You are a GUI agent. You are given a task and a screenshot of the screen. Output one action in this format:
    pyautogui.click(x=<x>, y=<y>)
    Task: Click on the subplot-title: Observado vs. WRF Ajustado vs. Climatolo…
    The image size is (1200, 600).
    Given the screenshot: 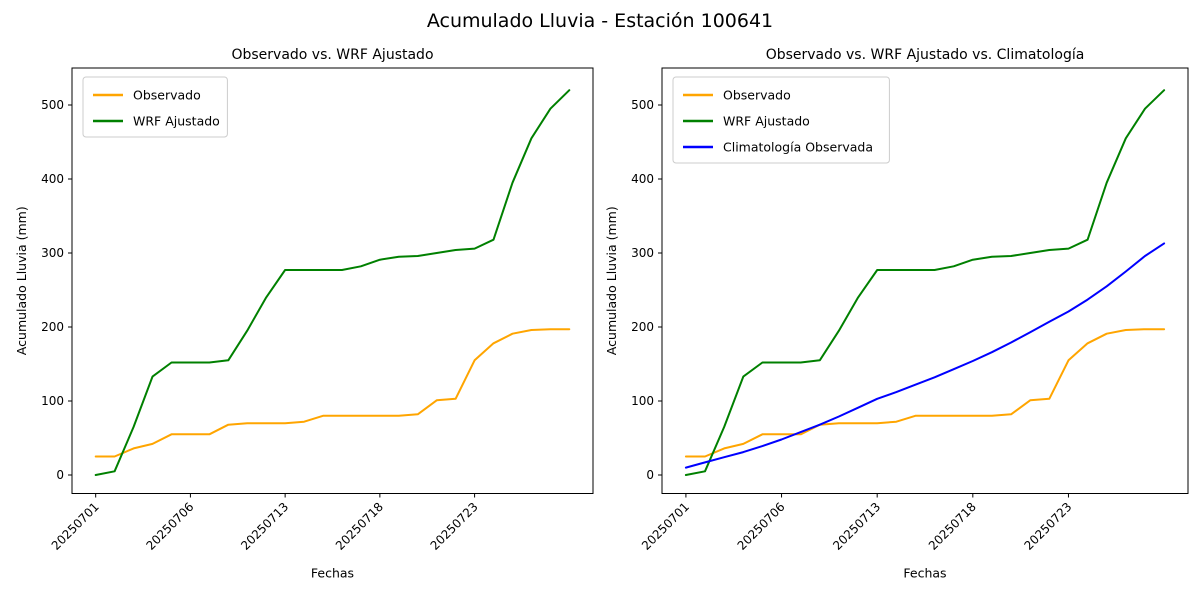 What is the action you would take?
    pyautogui.click(x=925, y=55)
    